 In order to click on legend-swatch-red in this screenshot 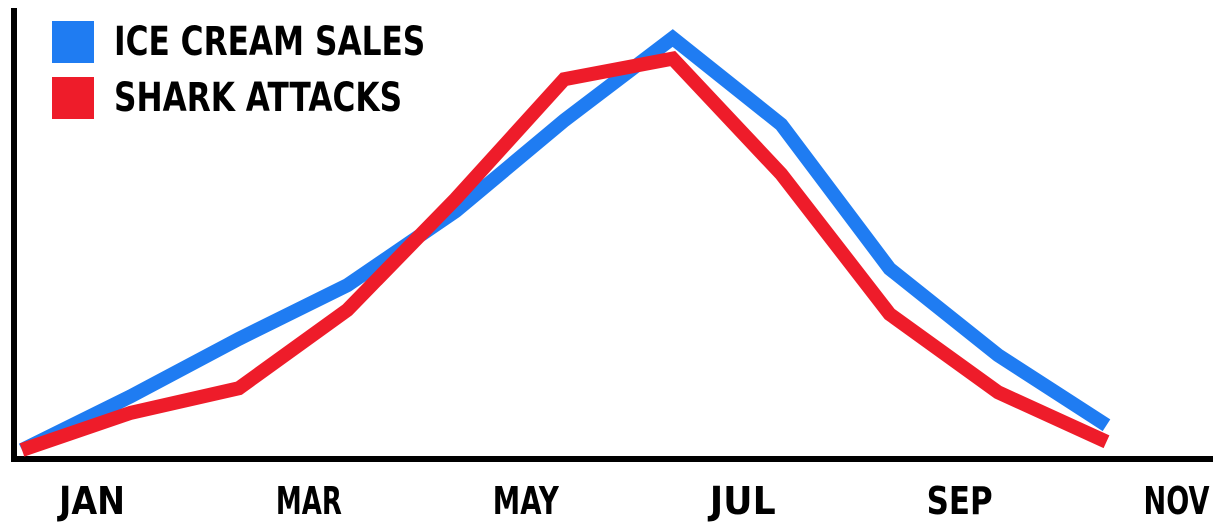, I will do `click(73, 98)`.